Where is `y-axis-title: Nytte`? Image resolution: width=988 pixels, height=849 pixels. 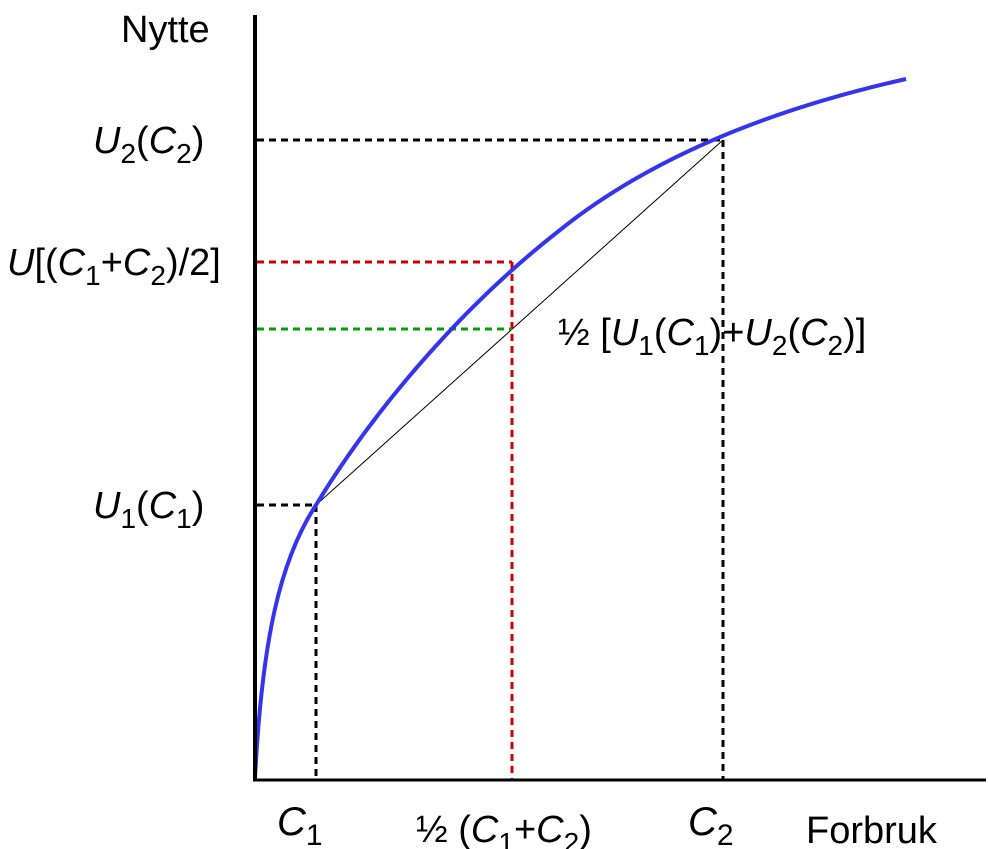 y-axis-title: Nytte is located at coordinates (165, 30).